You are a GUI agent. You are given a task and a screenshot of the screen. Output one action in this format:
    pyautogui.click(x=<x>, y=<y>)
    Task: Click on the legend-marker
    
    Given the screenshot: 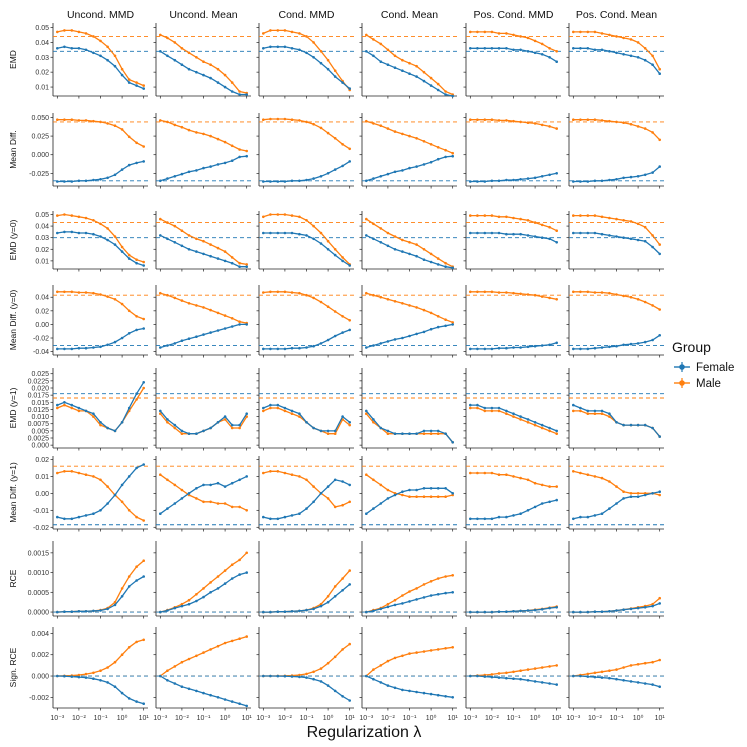 What is the action you would take?
    pyautogui.click(x=682, y=383)
    